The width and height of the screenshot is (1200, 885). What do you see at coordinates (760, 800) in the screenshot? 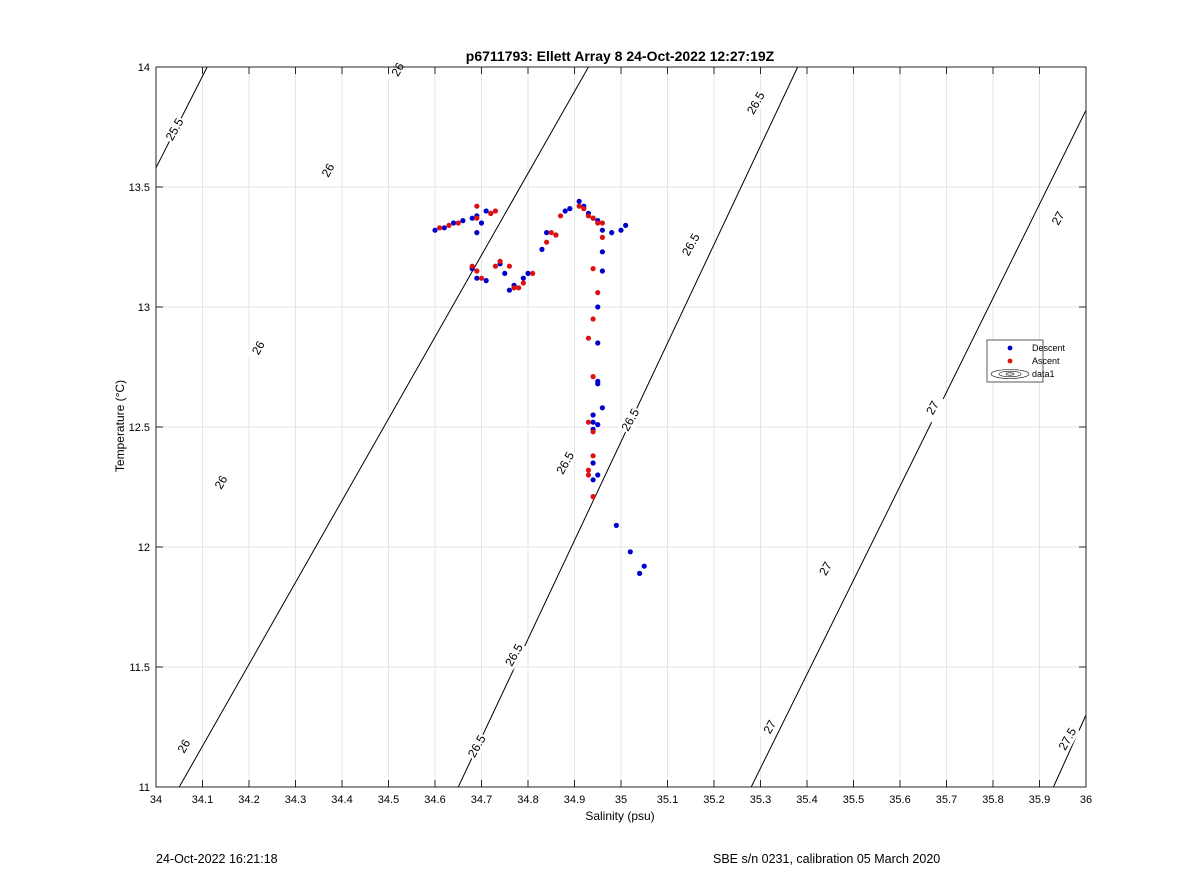
I see `x-tick-label: 35.3` at bounding box center [760, 800].